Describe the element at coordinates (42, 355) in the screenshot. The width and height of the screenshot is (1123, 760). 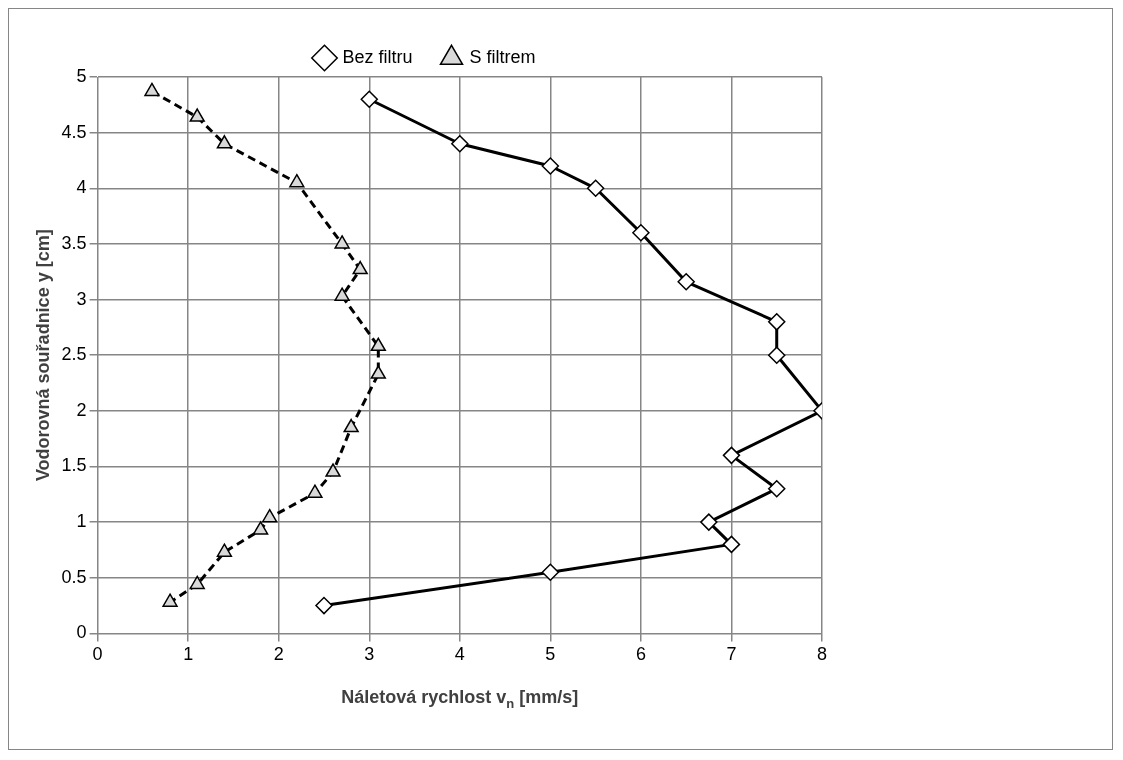
I see `y-axis-title: Vodorovná souřadnice y [cm]` at that location.